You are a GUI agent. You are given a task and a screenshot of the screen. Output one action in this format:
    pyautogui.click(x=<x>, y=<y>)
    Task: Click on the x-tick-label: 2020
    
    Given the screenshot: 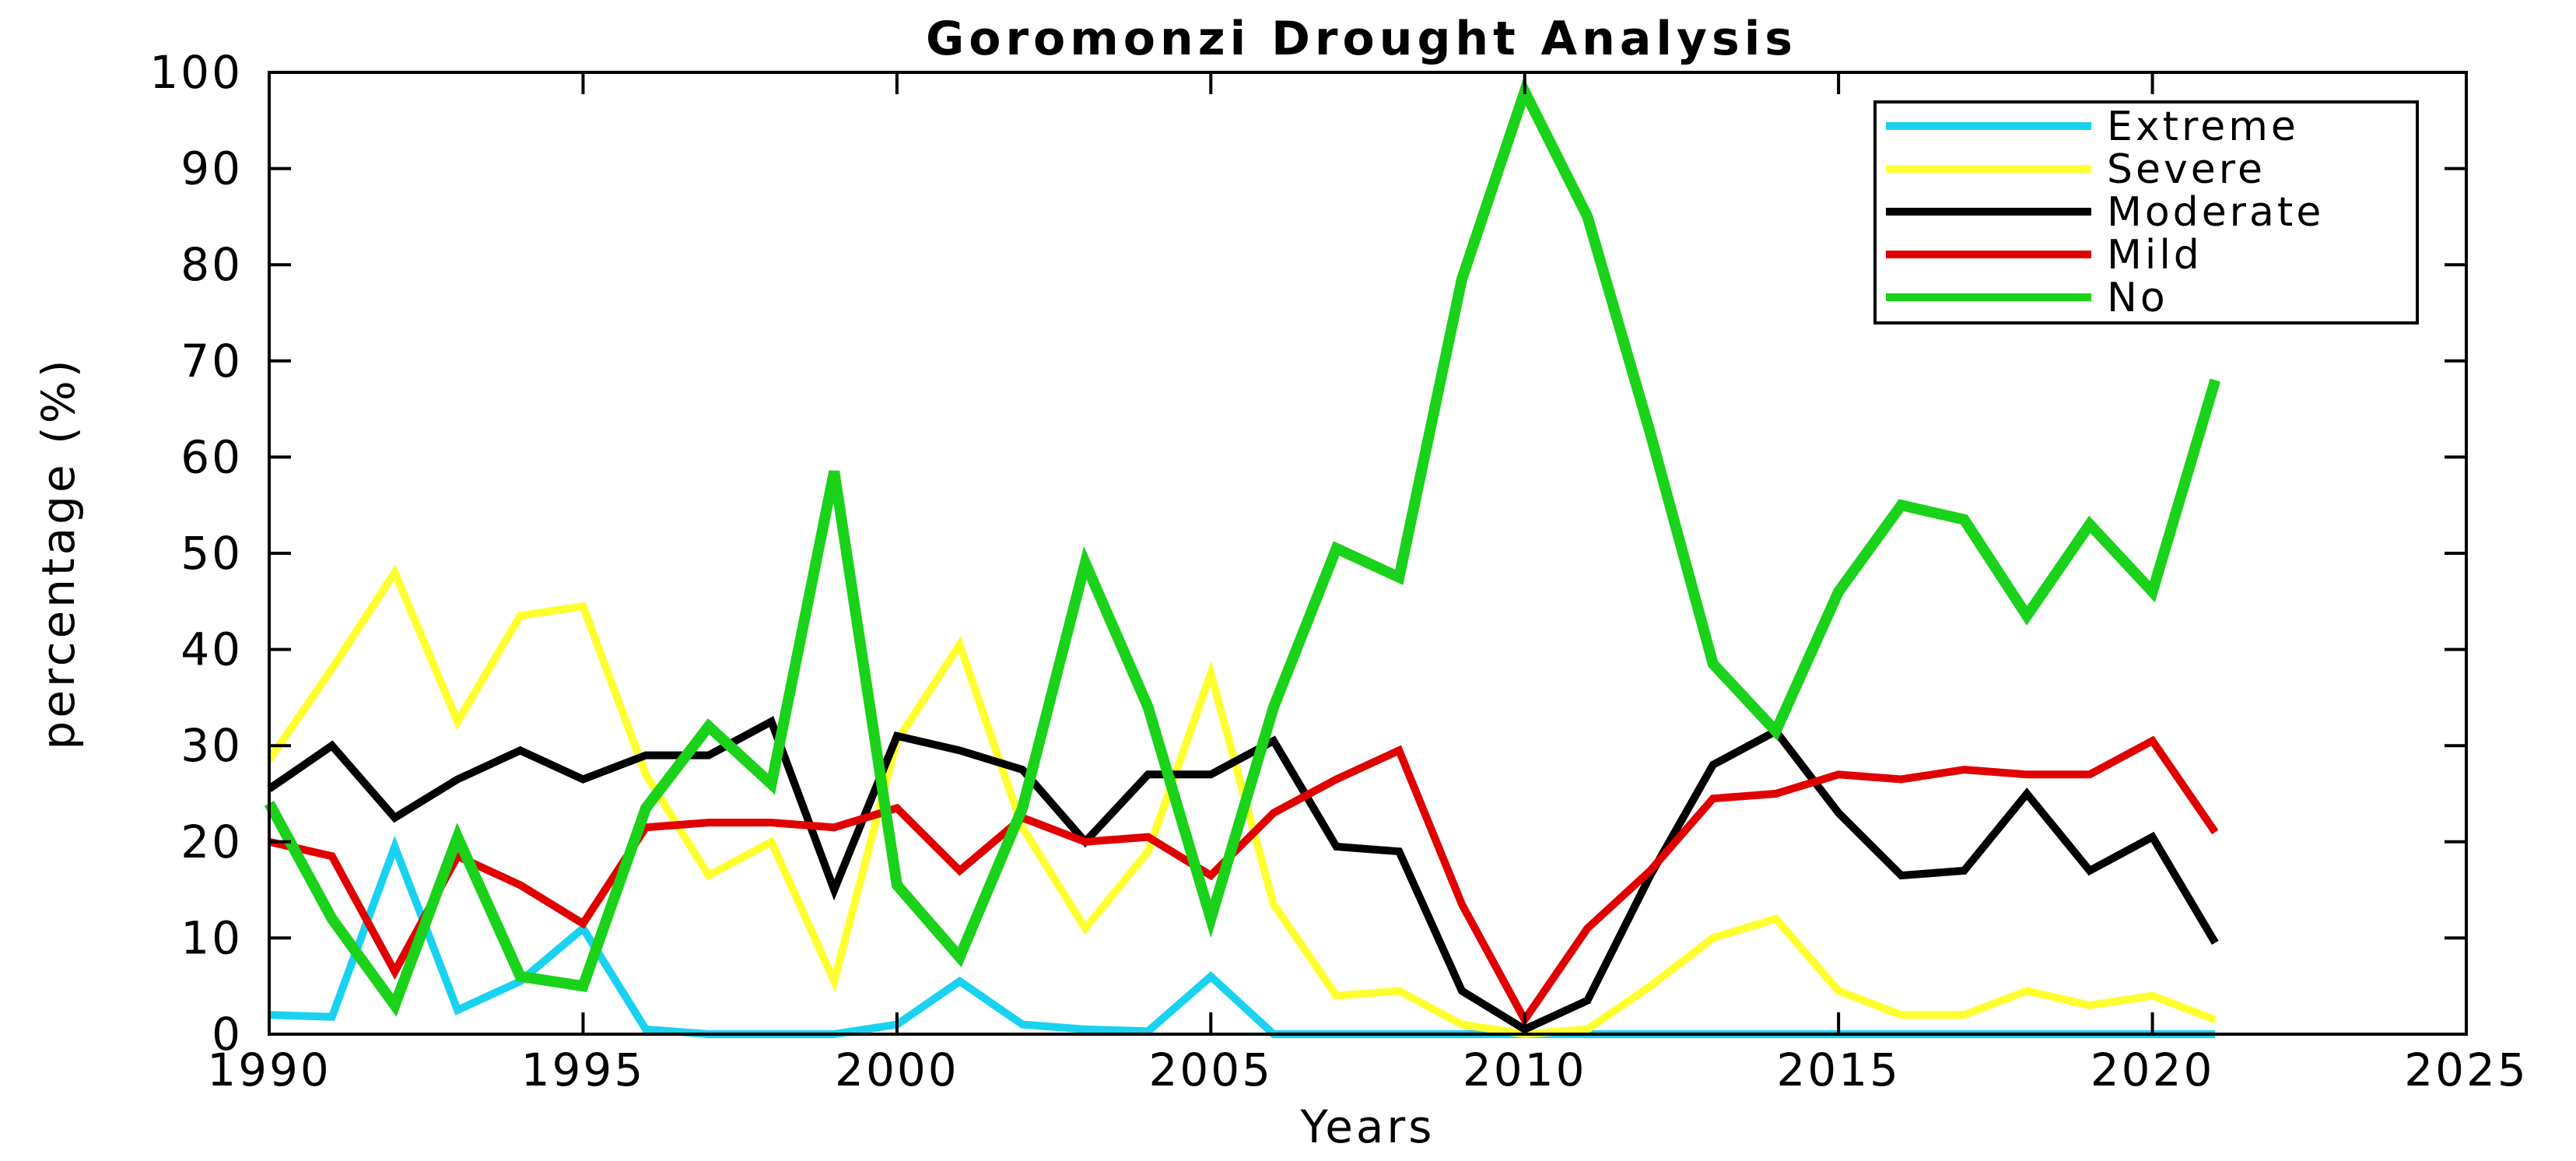 What is the action you would take?
    pyautogui.click(x=2153, y=1069)
    